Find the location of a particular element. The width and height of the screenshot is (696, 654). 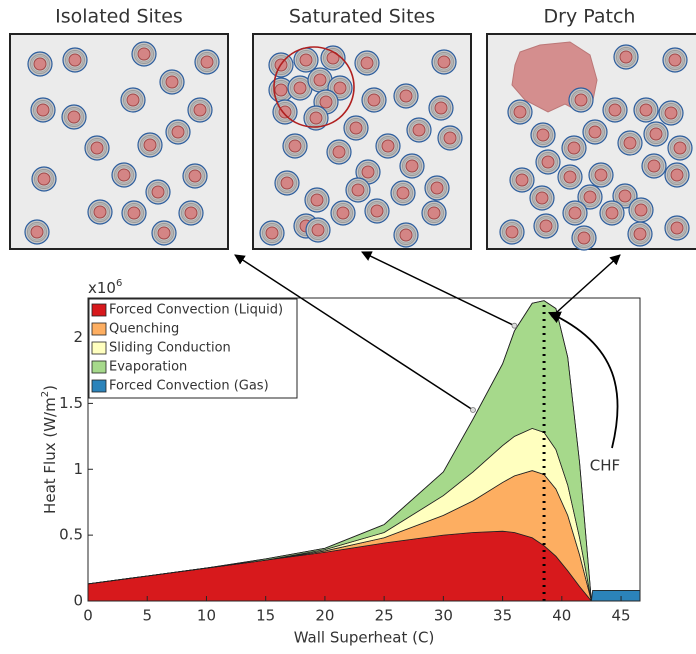

legend-label: Forced Convection (Liquid) is located at coordinates (196, 310).